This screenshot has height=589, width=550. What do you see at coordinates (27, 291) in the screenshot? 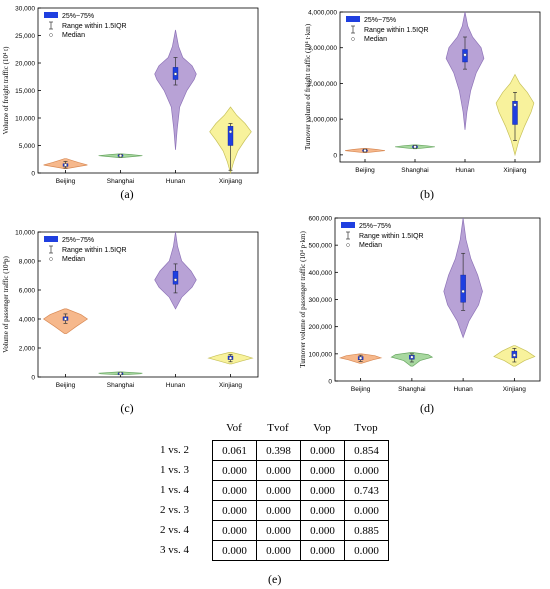
I see `y-tick-label: 6,000` at bounding box center [27, 291].